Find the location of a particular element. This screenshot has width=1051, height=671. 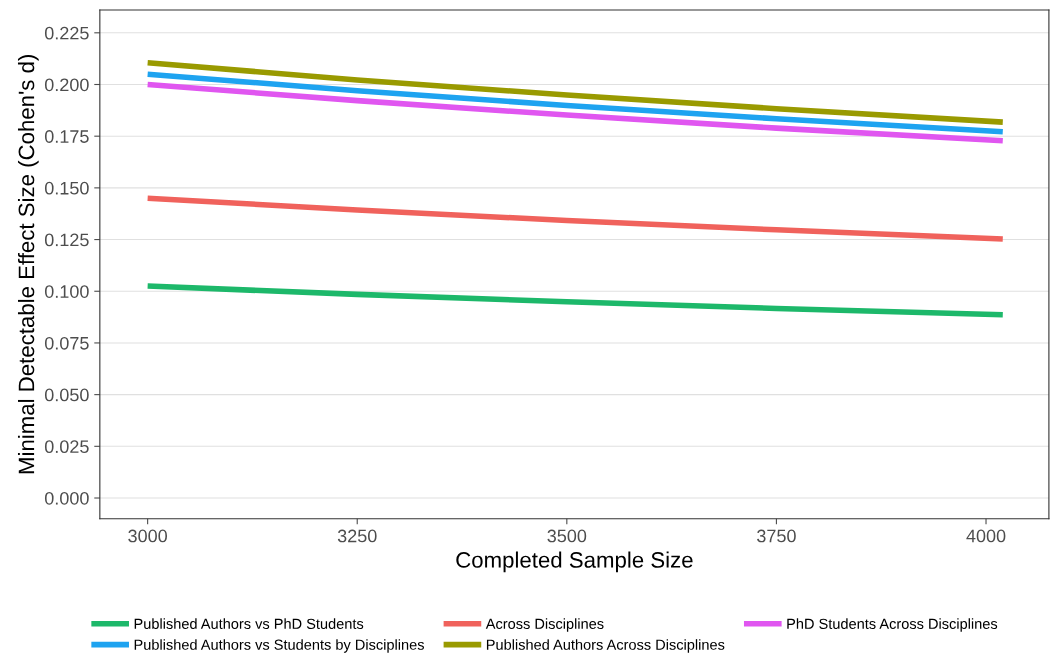

y-tick-label: 0.000 is located at coordinates (66, 498).